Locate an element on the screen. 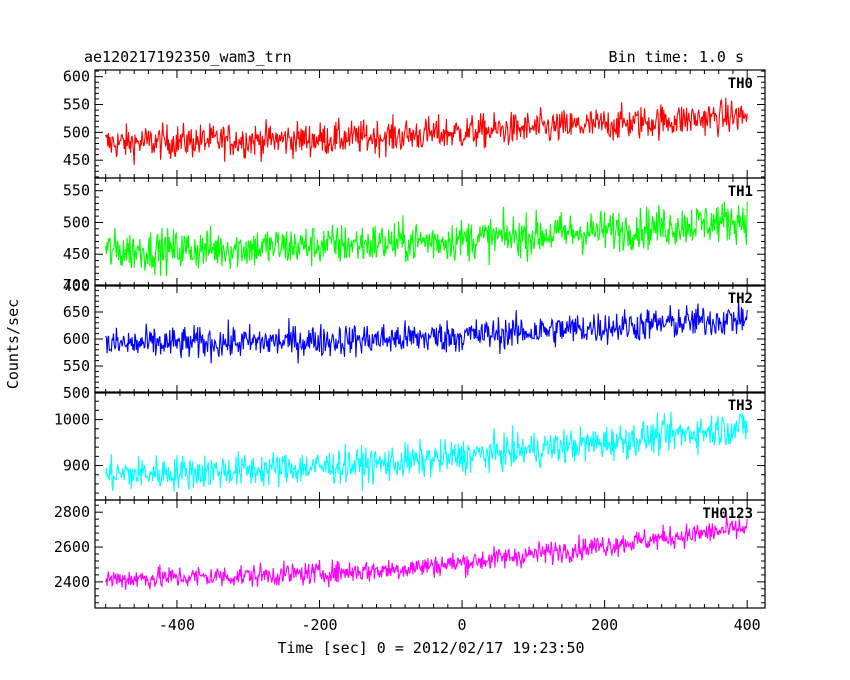  panel-frame-th3 is located at coordinates (430, 446).